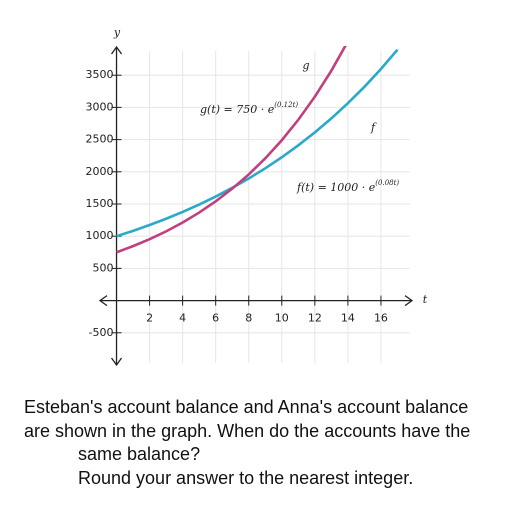  What do you see at coordinates (387, 183) in the screenshot?
I see `annotation-sup: (0.08t)` at bounding box center [387, 183].